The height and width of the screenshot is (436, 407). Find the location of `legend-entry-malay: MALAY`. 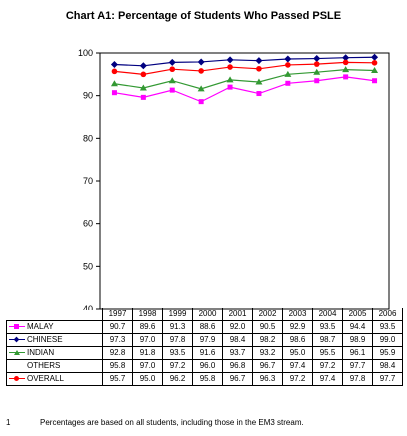

legend-entry-malay: MALAY is located at coordinates (54, 327).